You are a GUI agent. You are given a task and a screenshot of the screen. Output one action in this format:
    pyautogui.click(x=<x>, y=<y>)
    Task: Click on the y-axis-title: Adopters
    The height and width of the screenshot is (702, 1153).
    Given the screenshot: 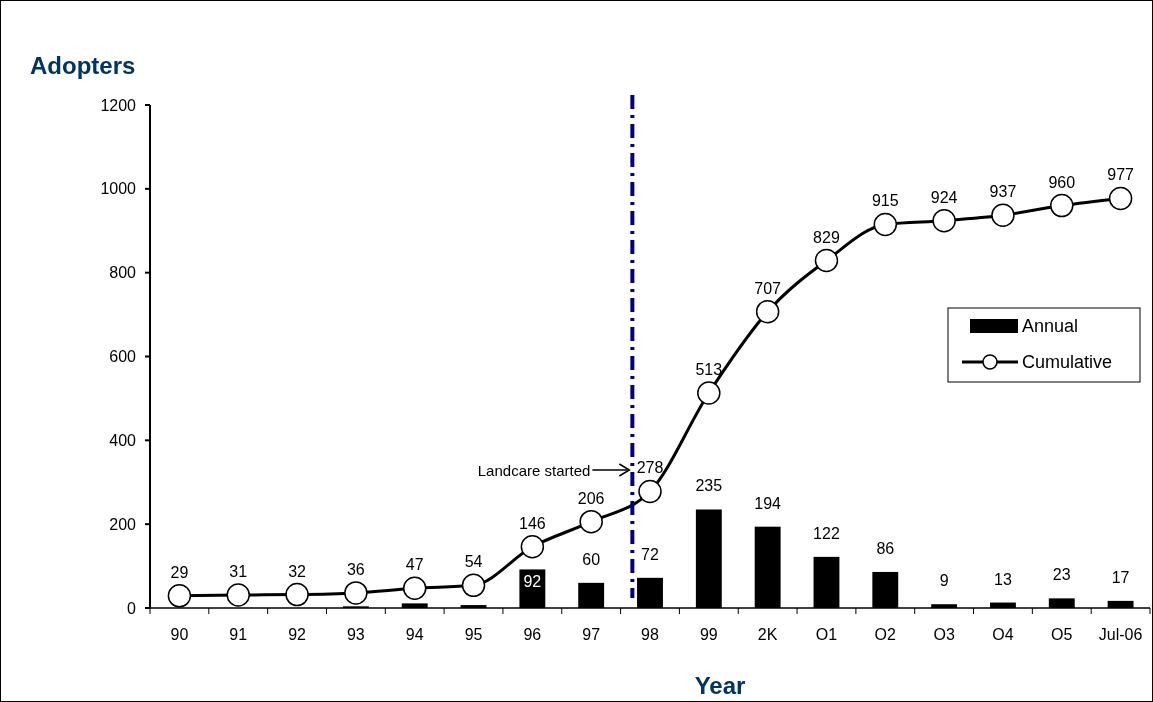 What is the action you would take?
    pyautogui.click(x=83, y=65)
    